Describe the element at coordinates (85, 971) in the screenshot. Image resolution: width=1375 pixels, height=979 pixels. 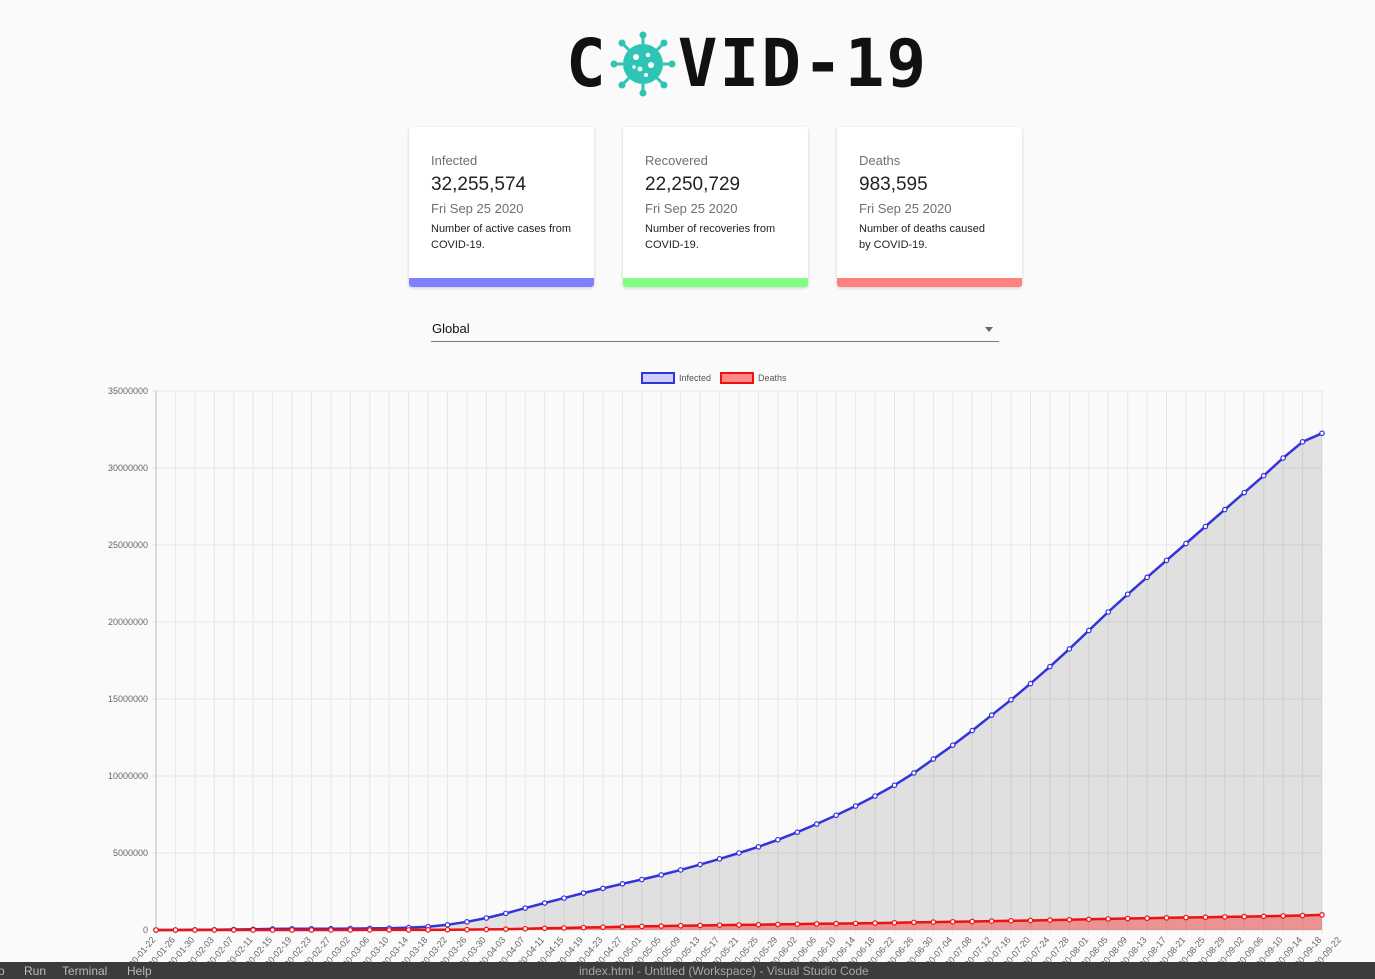
I see `menu-item-terminal: Terminal` at that location.